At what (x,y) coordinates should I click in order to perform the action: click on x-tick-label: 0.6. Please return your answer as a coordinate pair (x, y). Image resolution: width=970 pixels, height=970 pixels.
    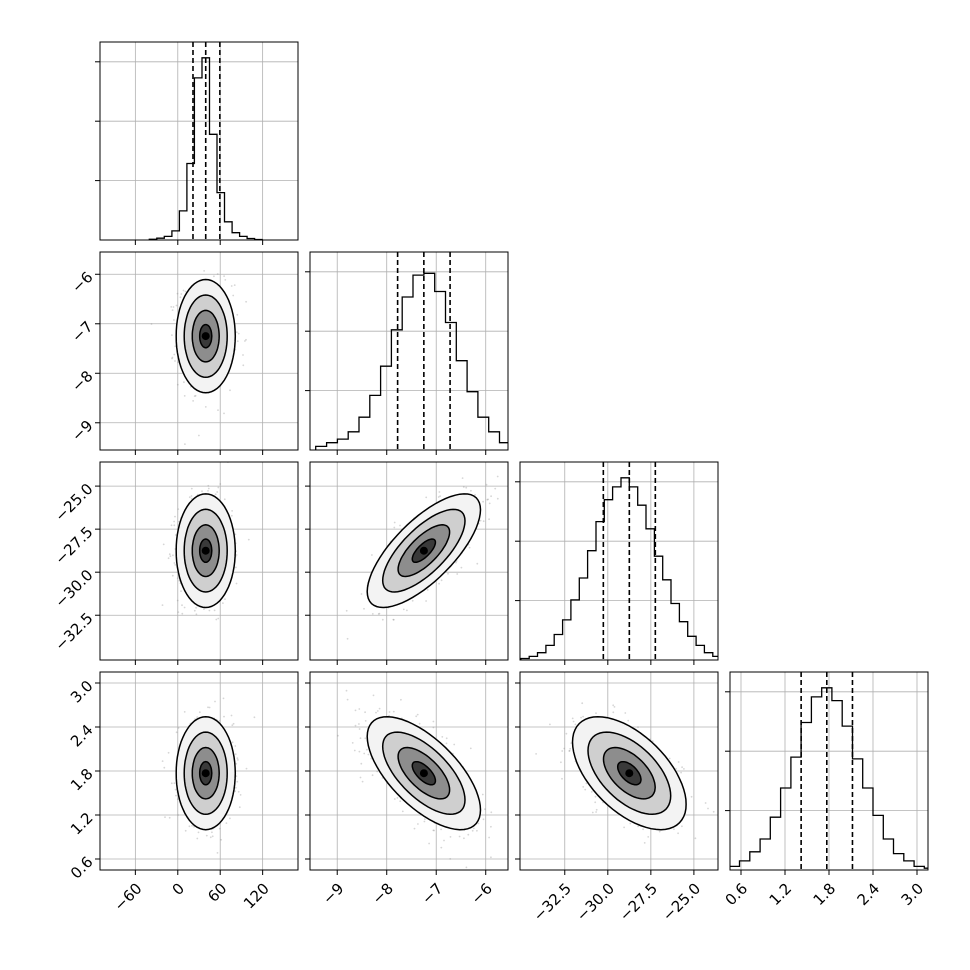
    Looking at the image, I should click on (737, 895).